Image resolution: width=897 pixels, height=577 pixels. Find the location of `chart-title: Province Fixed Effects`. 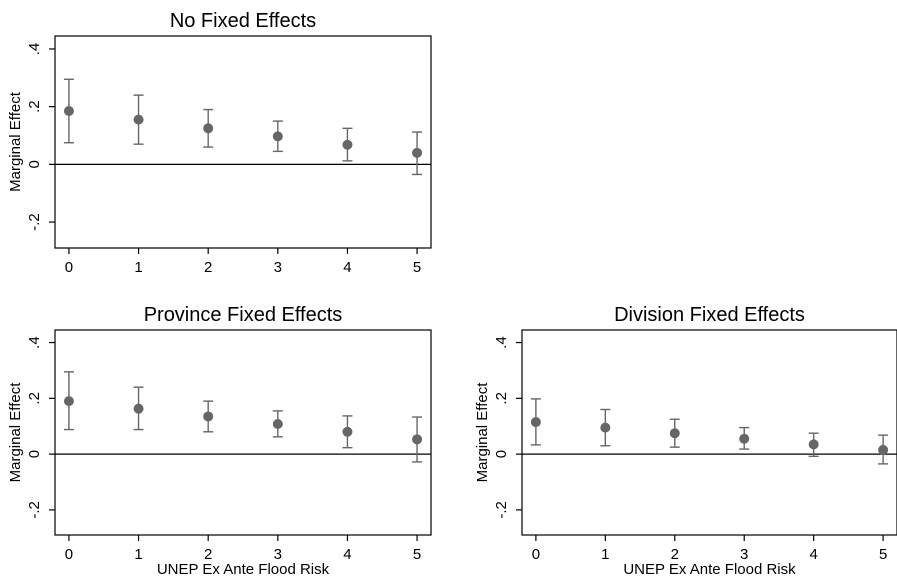

chart-title: Province Fixed Effects is located at coordinates (243, 315).